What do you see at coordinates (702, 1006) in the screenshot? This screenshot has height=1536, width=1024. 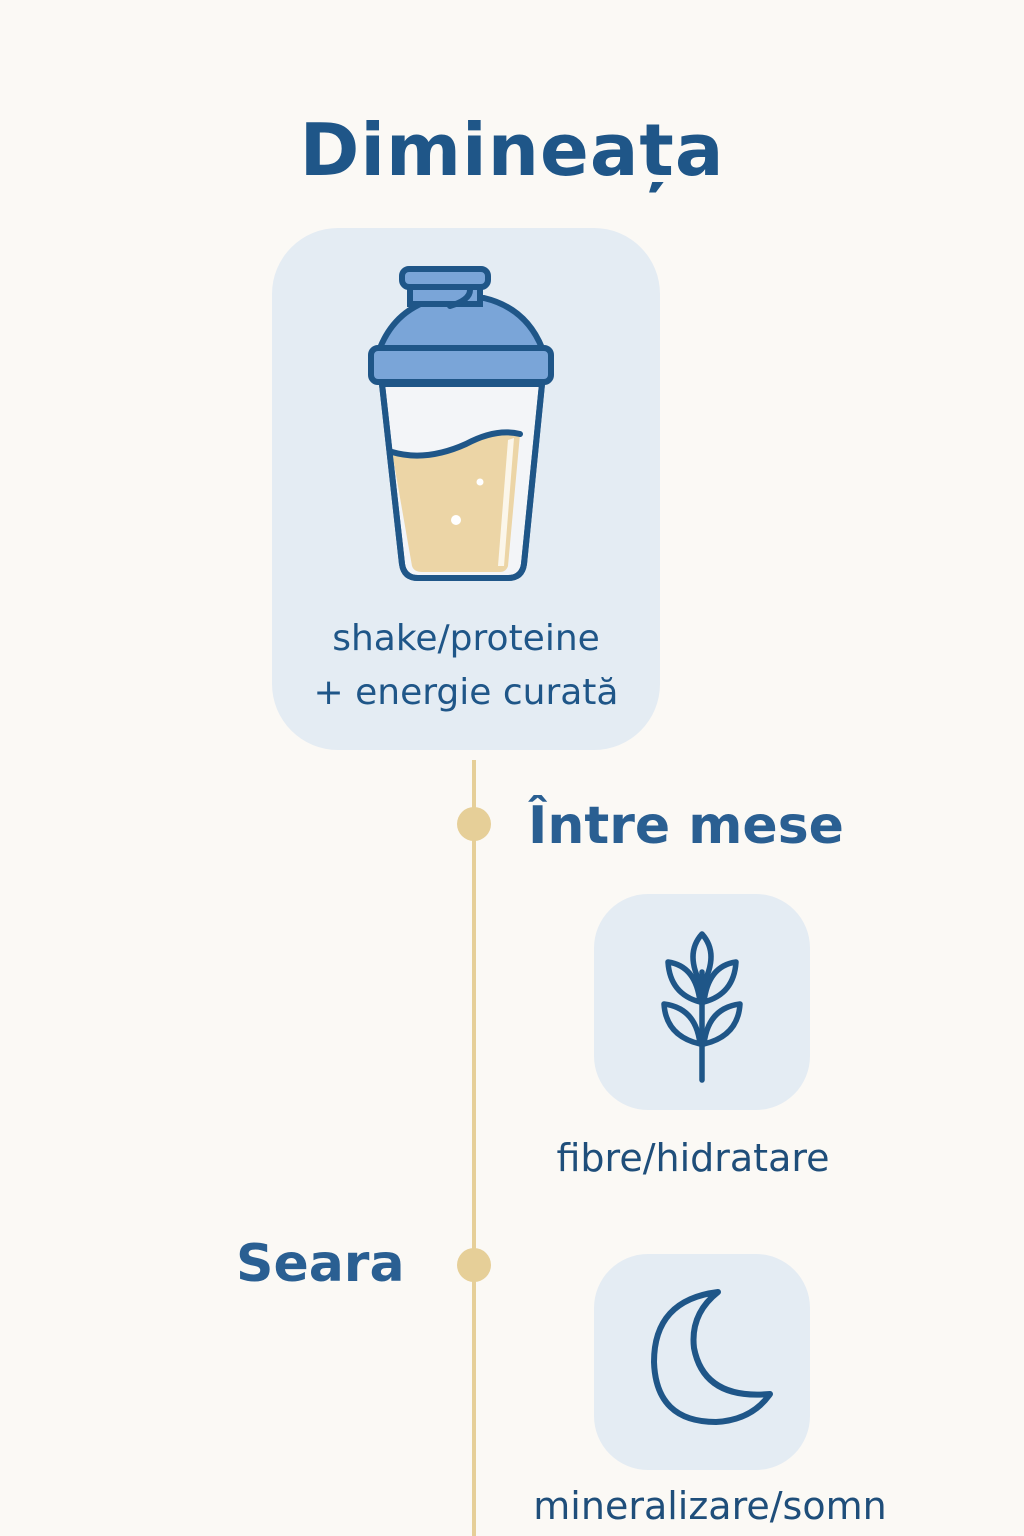 I see `wheat-icon` at bounding box center [702, 1006].